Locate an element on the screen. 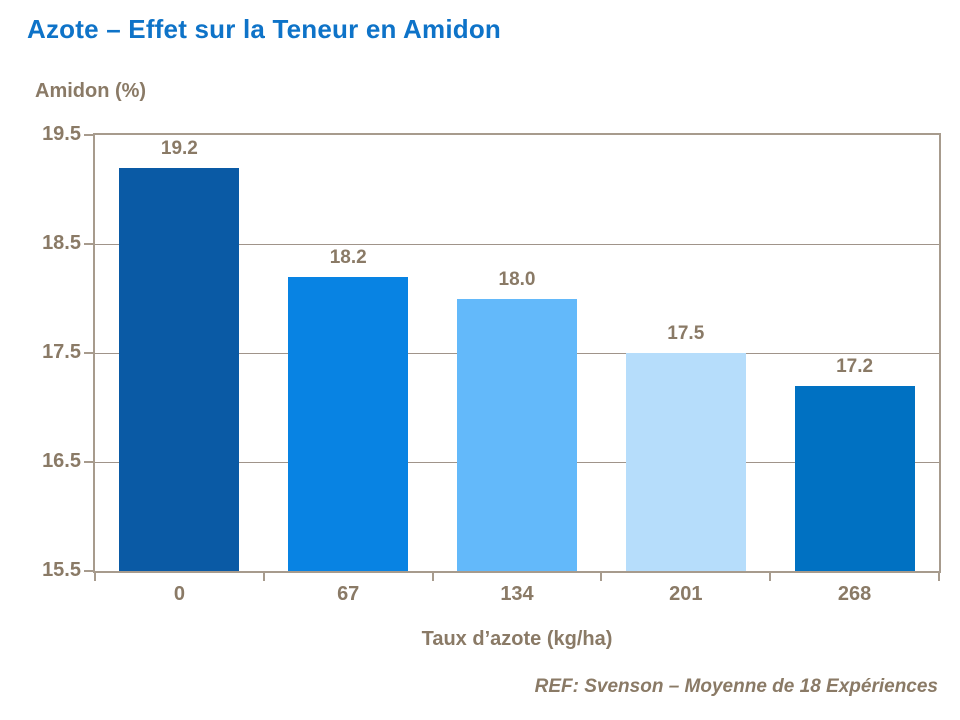 Image resolution: width=960 pixels, height=720 pixels. x-tick-label: 134 is located at coordinates (517, 594).